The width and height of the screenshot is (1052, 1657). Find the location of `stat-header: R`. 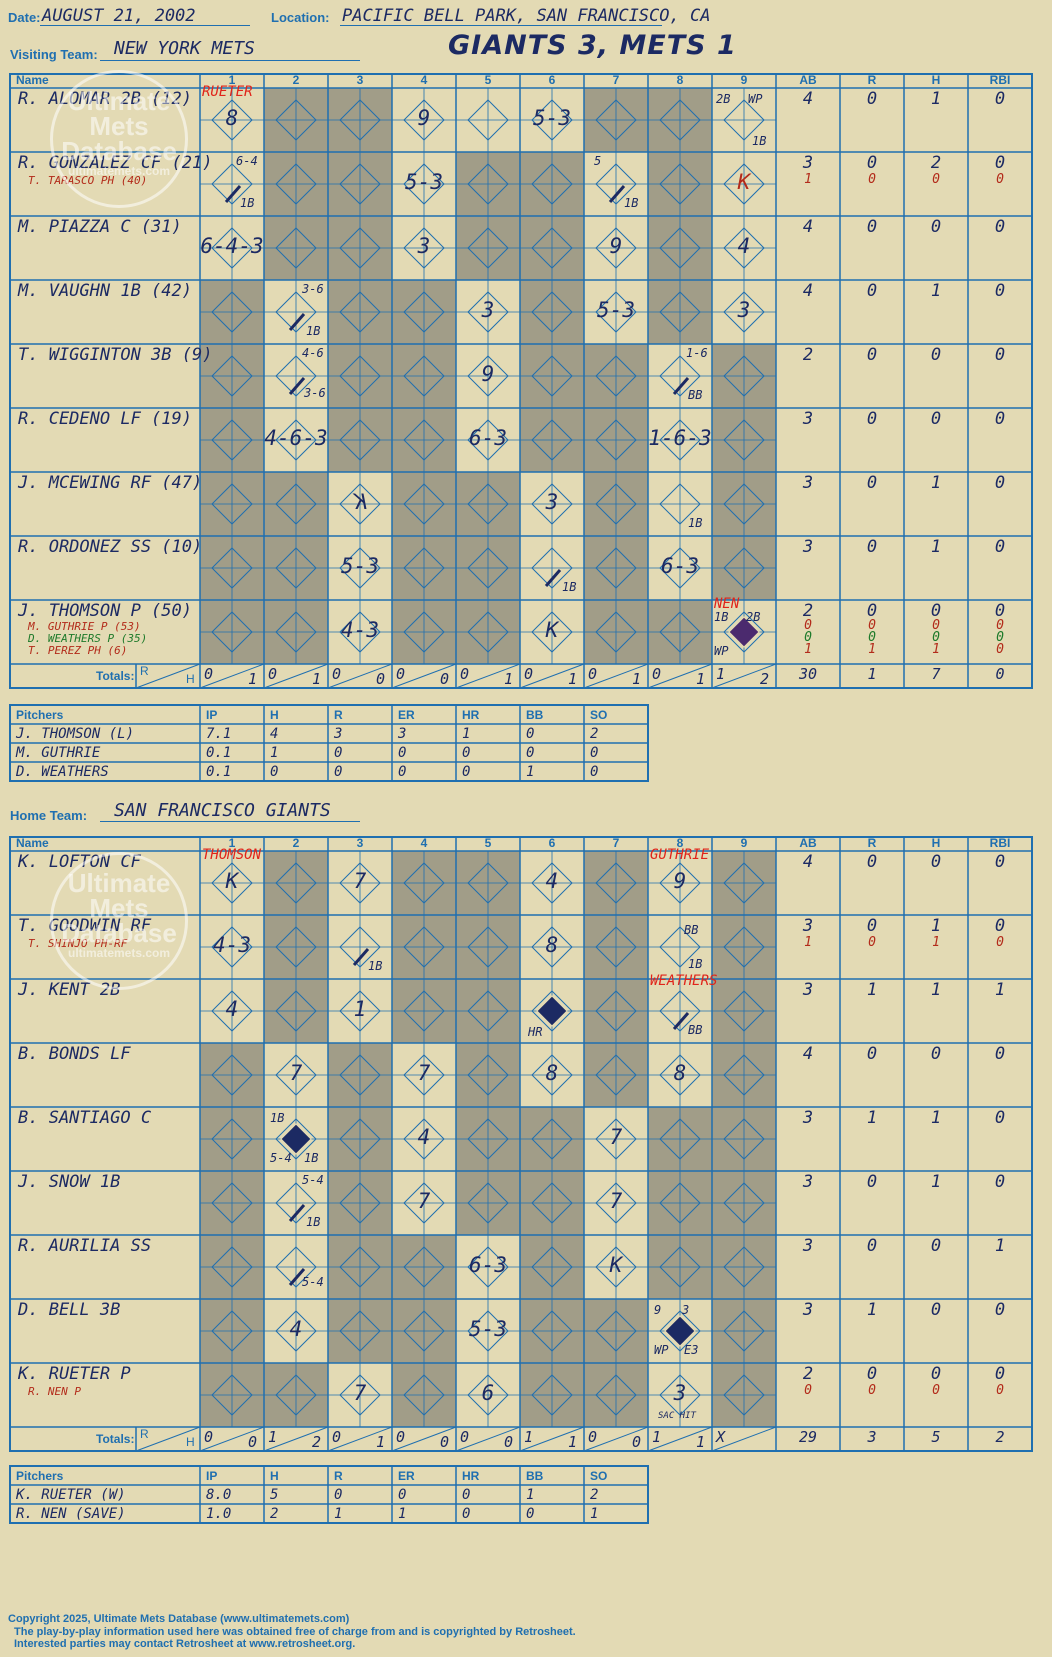

stat-header: R is located at coordinates (872, 80).